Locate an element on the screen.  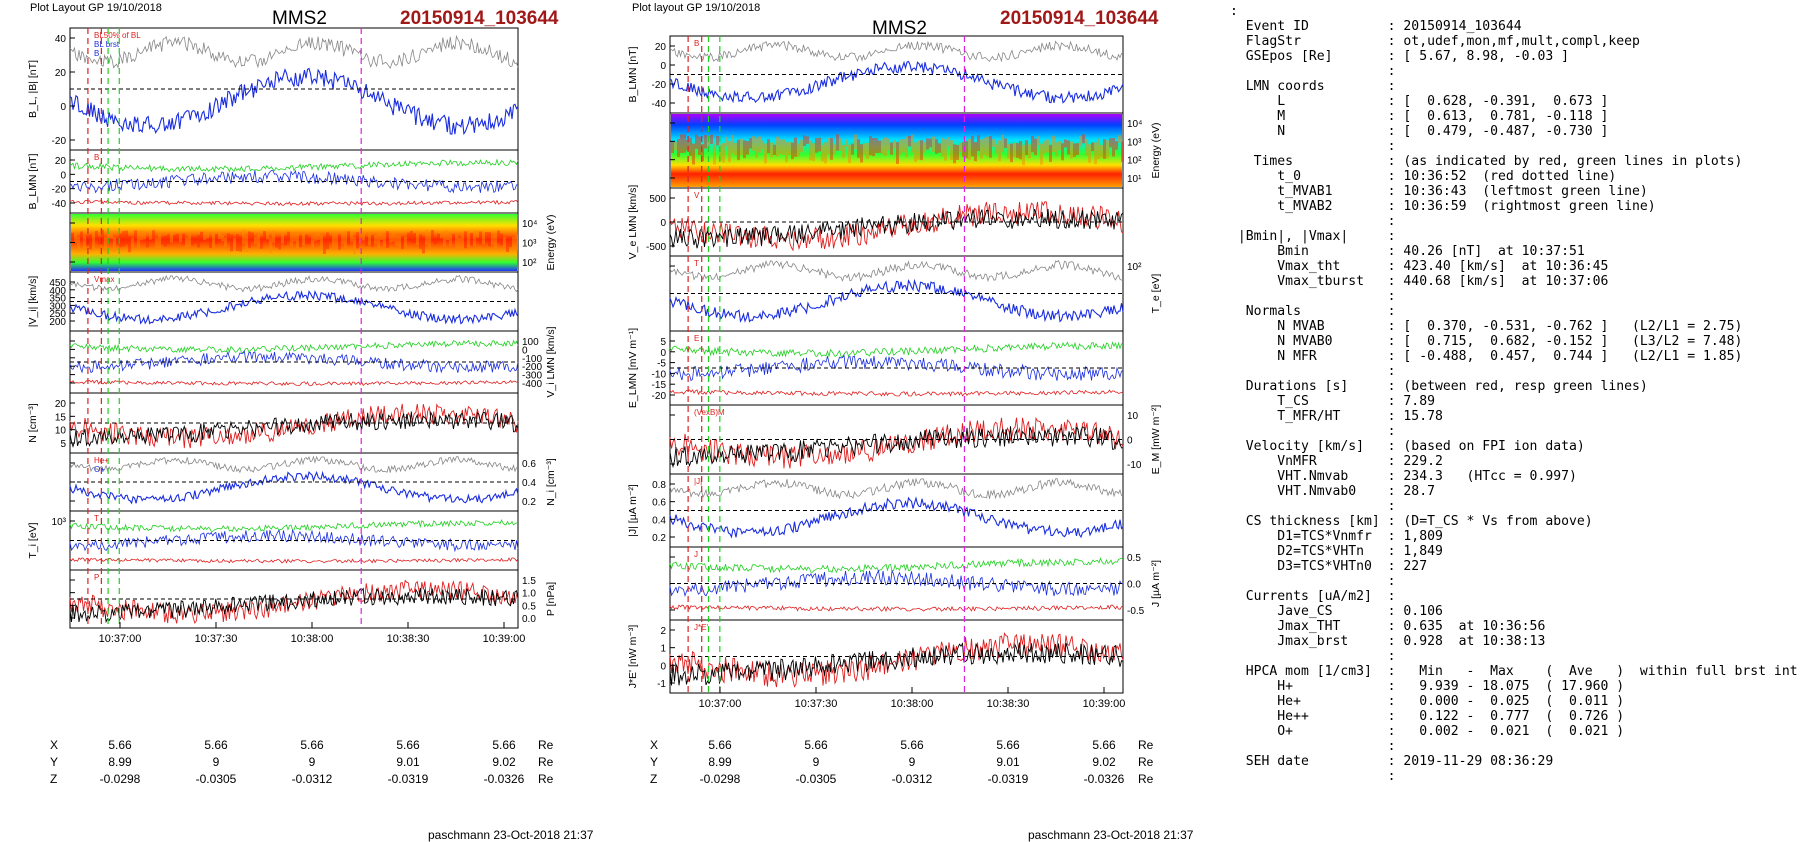
panel-1-legend: B is located at coordinates (96, 53).